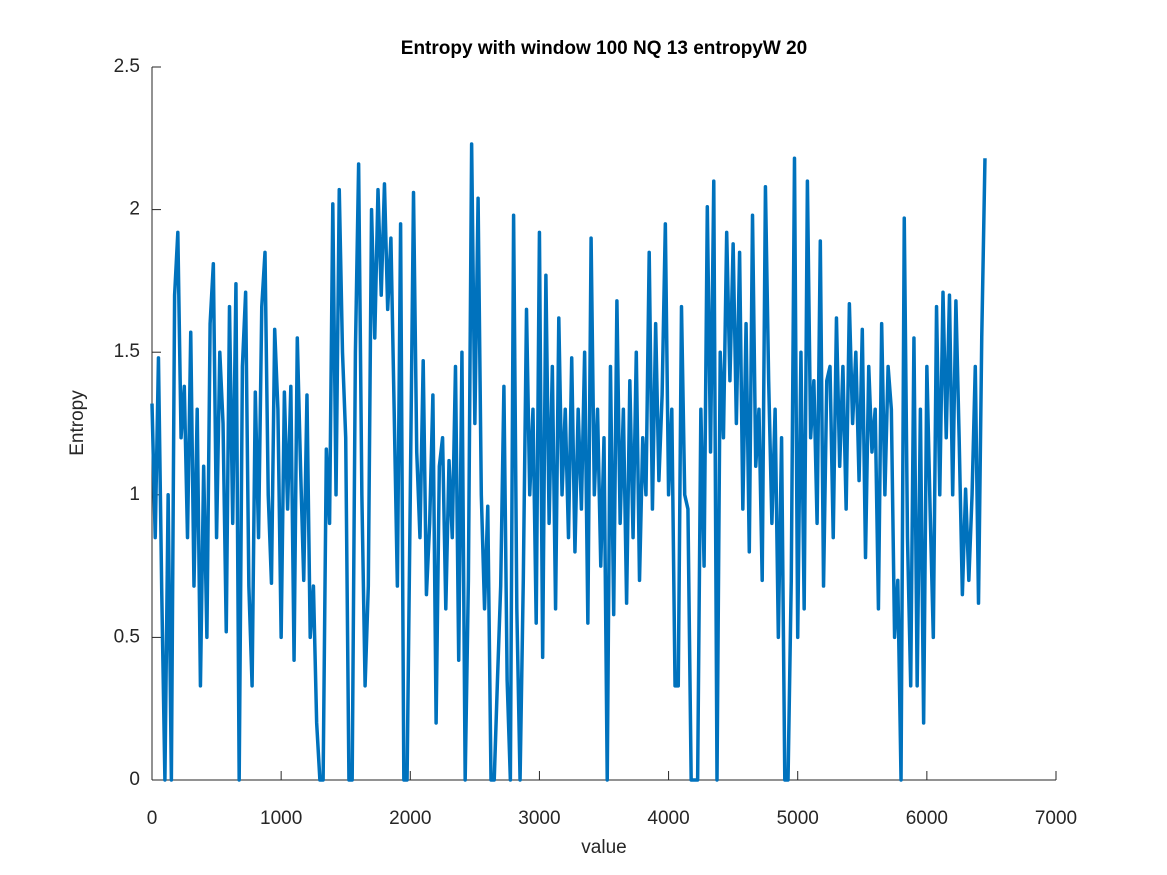  Describe the element at coordinates (127, 351) in the screenshot. I see `y-tick-label: 1.5` at that location.